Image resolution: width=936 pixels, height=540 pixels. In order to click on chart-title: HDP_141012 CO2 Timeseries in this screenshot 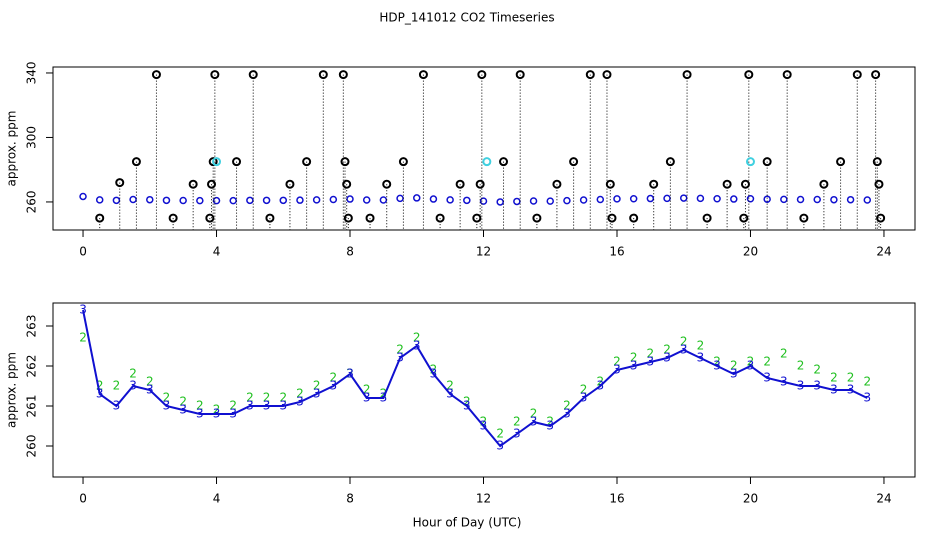, I will do `click(466, 18)`.